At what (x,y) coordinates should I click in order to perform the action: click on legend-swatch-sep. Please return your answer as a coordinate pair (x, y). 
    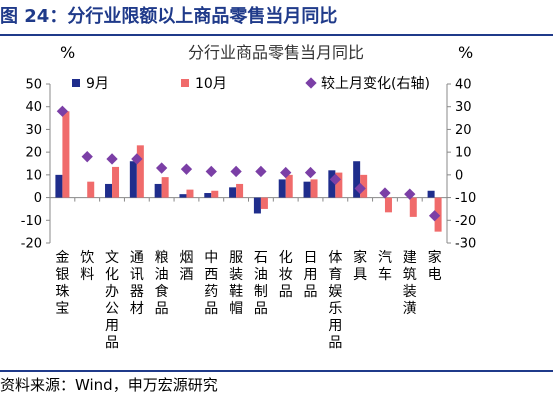
    Looking at the image, I should click on (76, 83).